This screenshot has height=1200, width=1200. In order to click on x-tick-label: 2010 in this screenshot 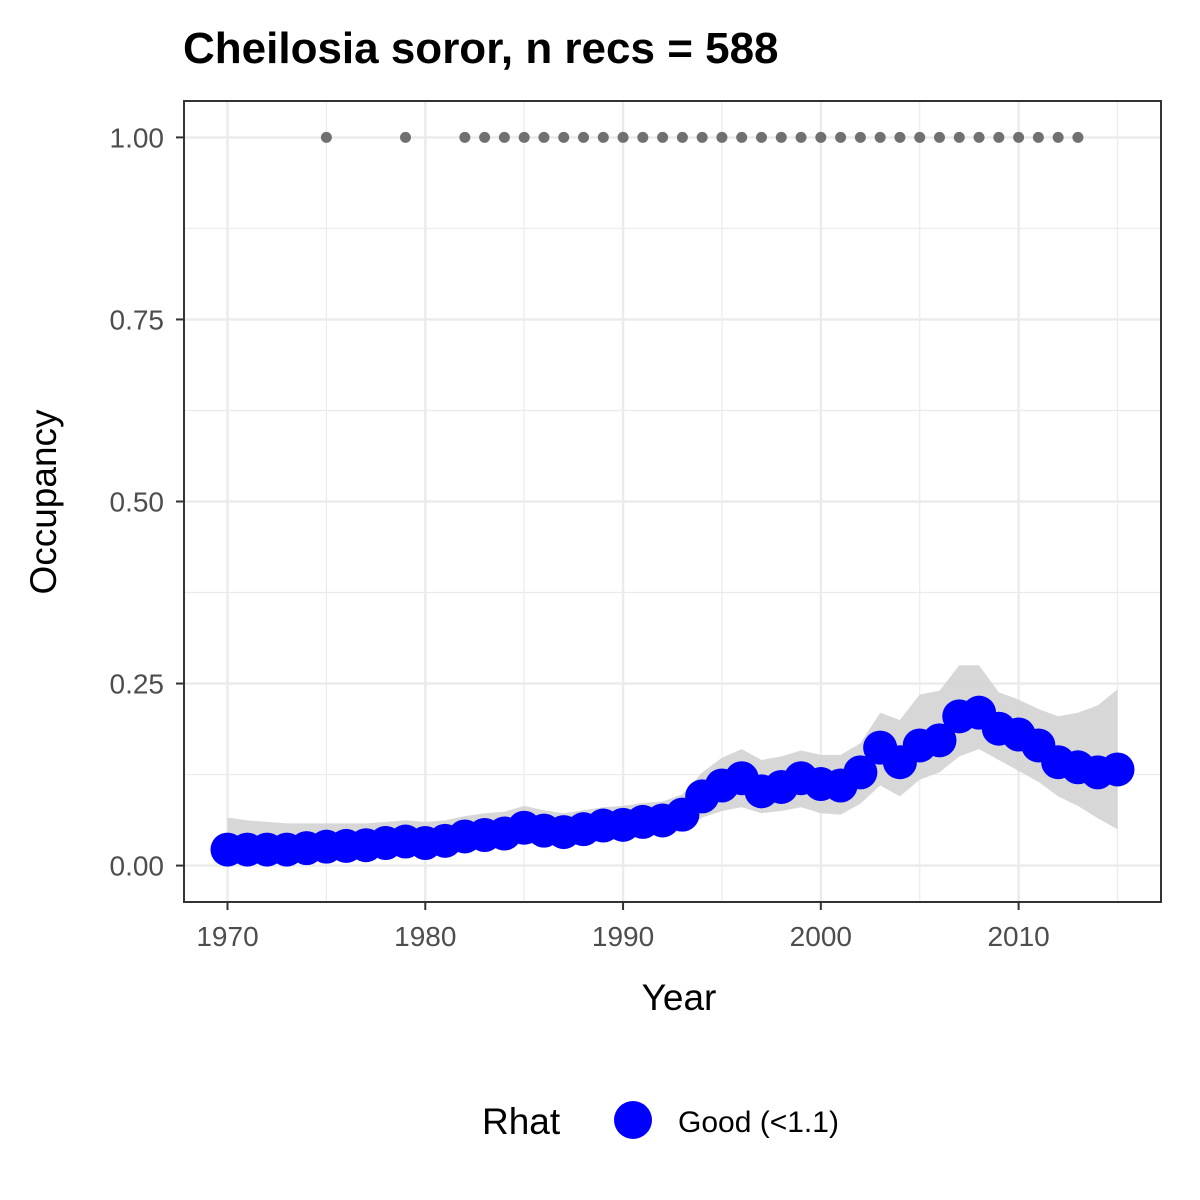, I will do `click(1018, 936)`.